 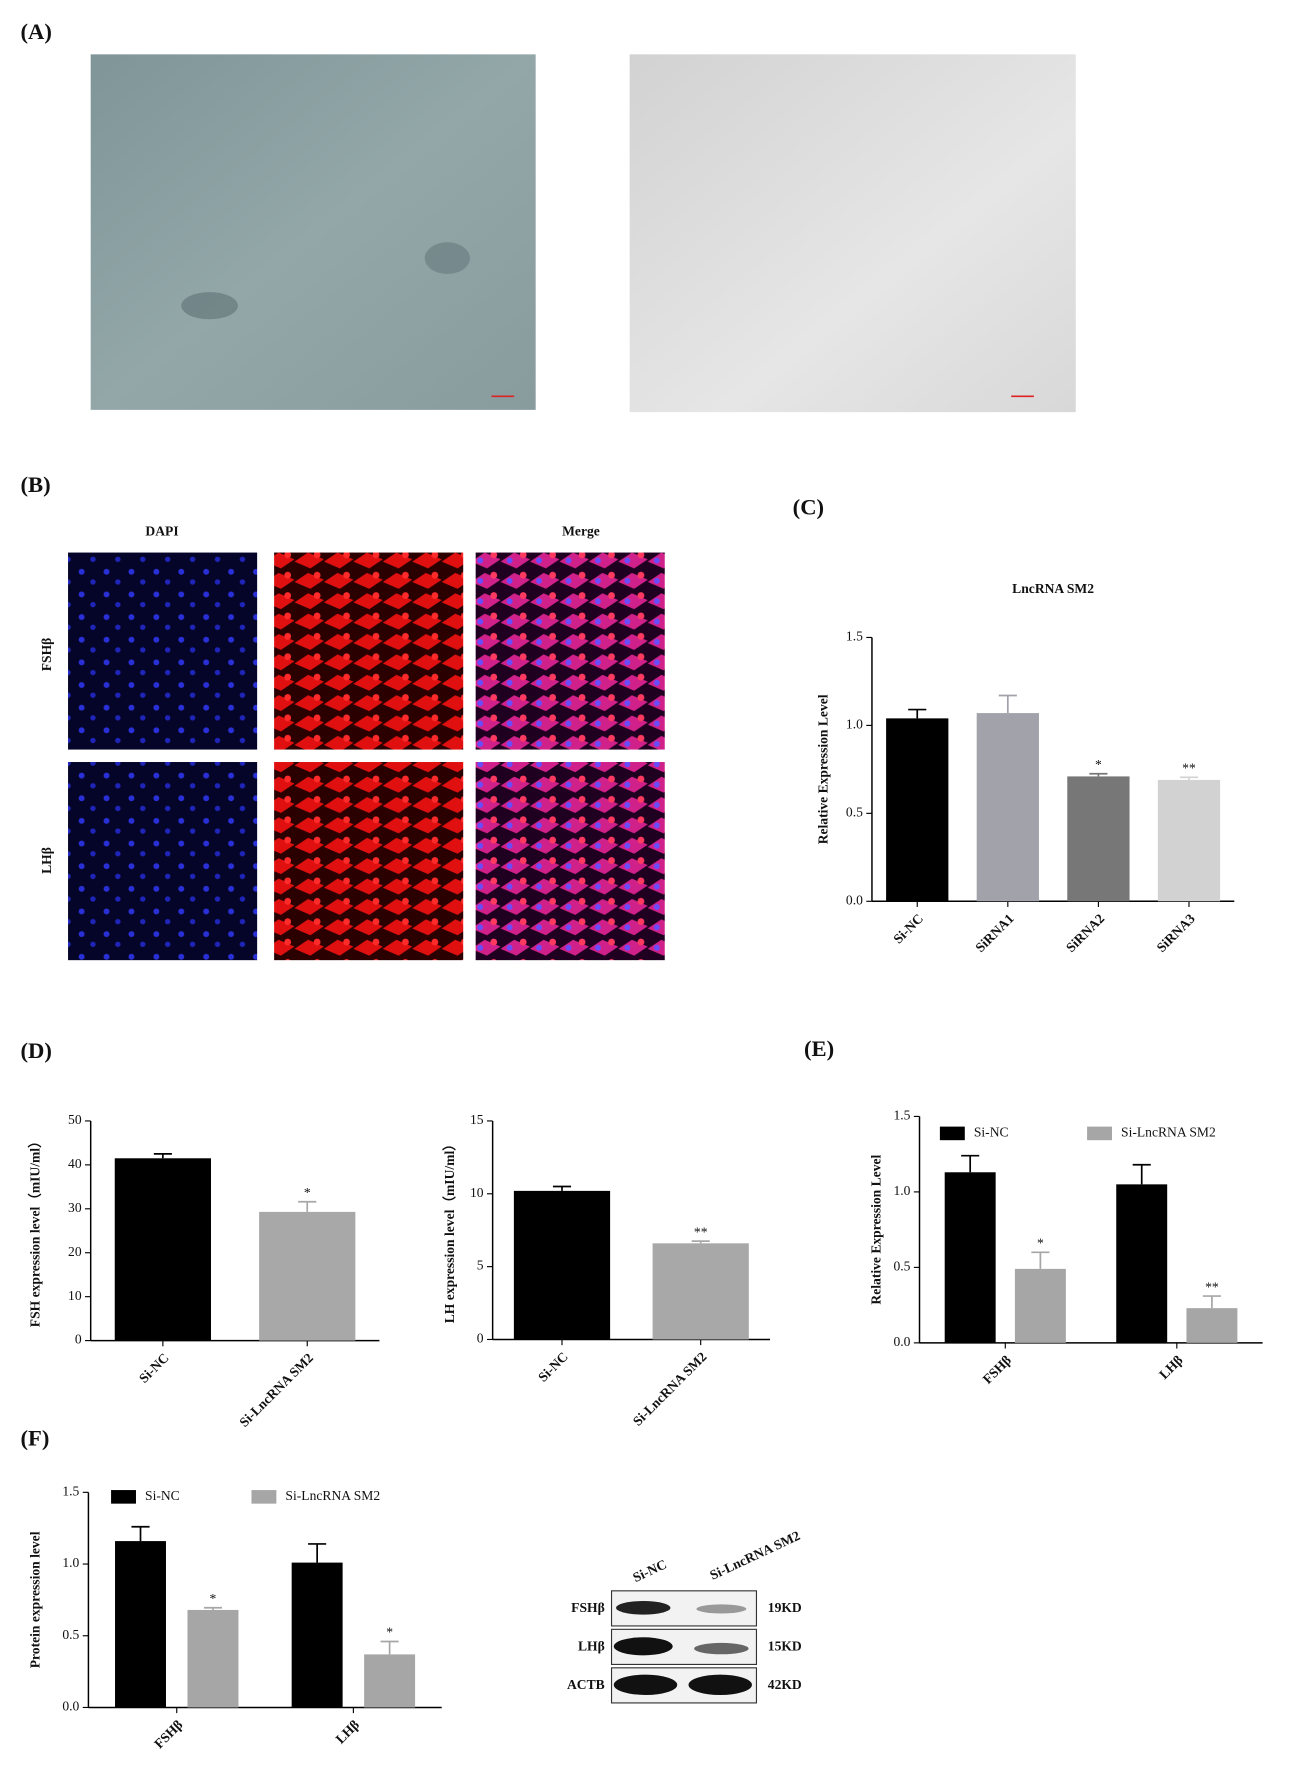 I want to click on row-label: LHβ, so click(x=46, y=860).